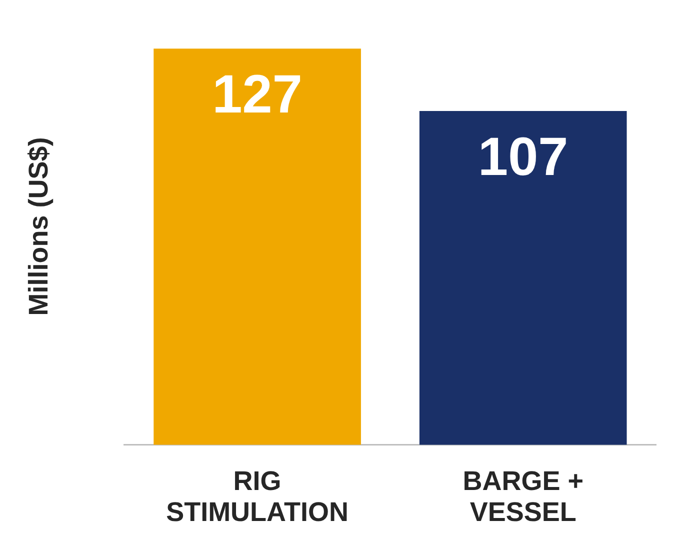 This screenshot has height=551, width=681. What do you see at coordinates (523, 156) in the screenshot?
I see `data-label: 107` at bounding box center [523, 156].